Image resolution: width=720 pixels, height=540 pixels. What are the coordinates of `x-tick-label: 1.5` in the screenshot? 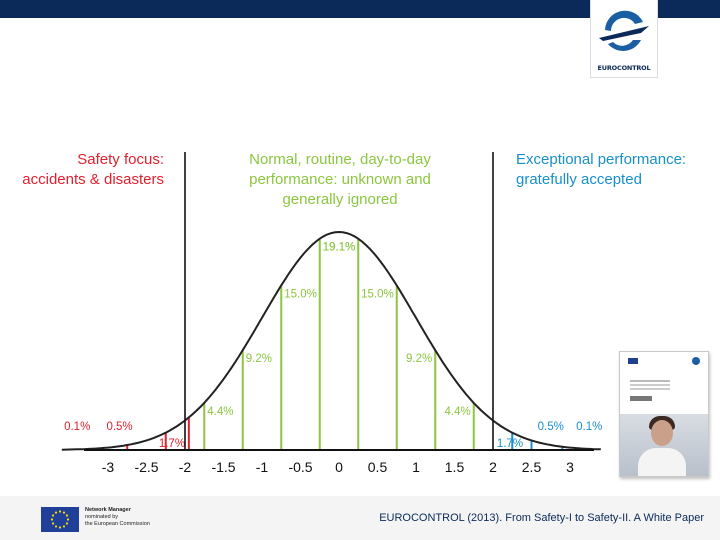 It's located at (455, 467).